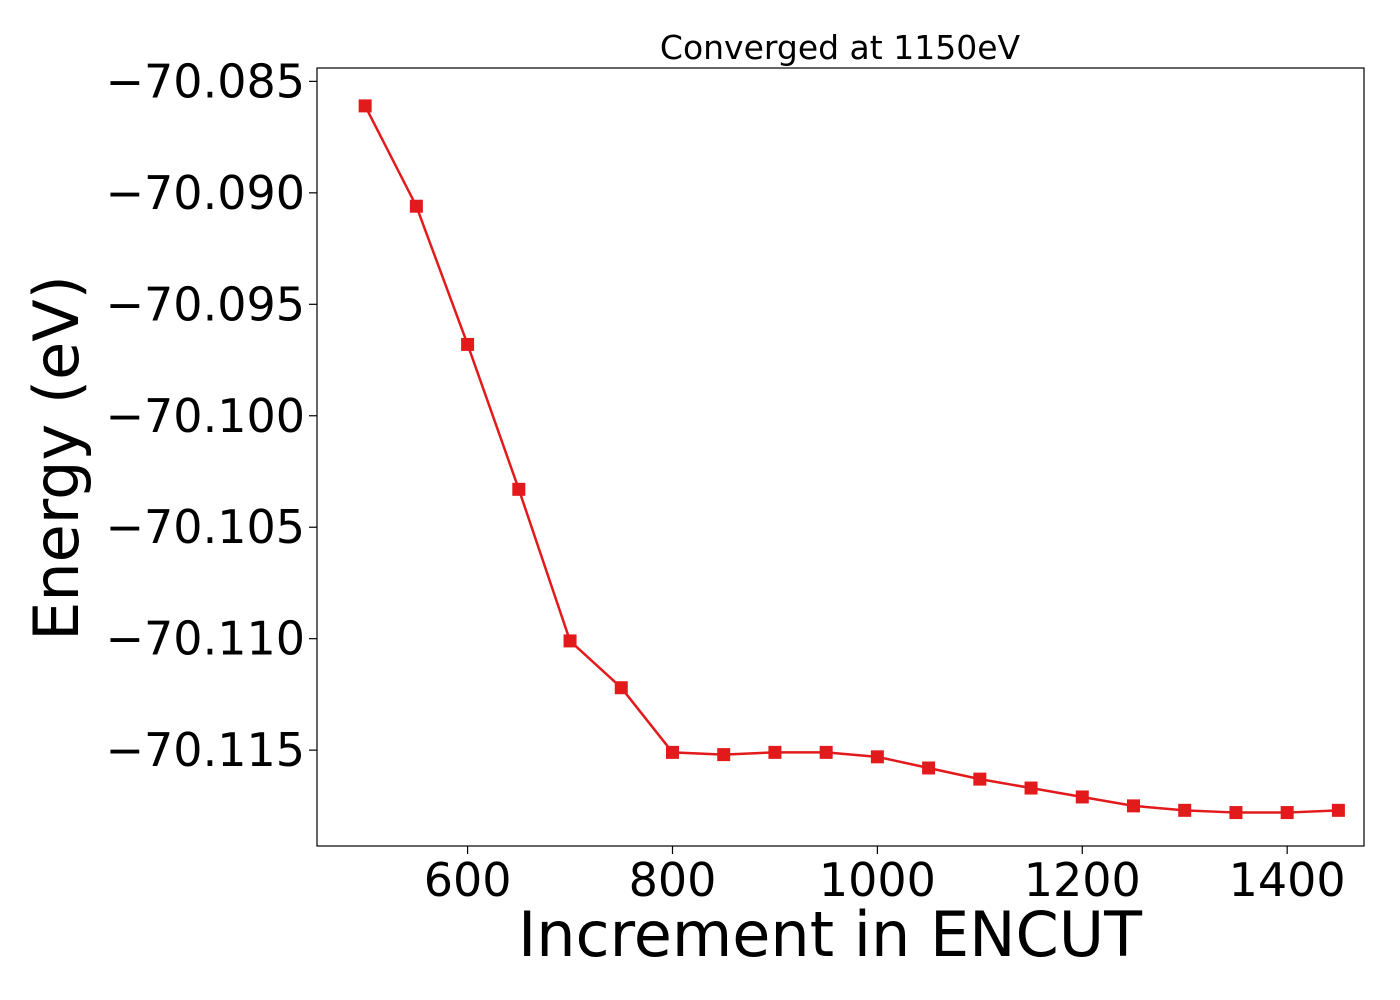 This screenshot has height=1000, width=1400. I want to click on x-tick-label: 1400, so click(1287, 880).